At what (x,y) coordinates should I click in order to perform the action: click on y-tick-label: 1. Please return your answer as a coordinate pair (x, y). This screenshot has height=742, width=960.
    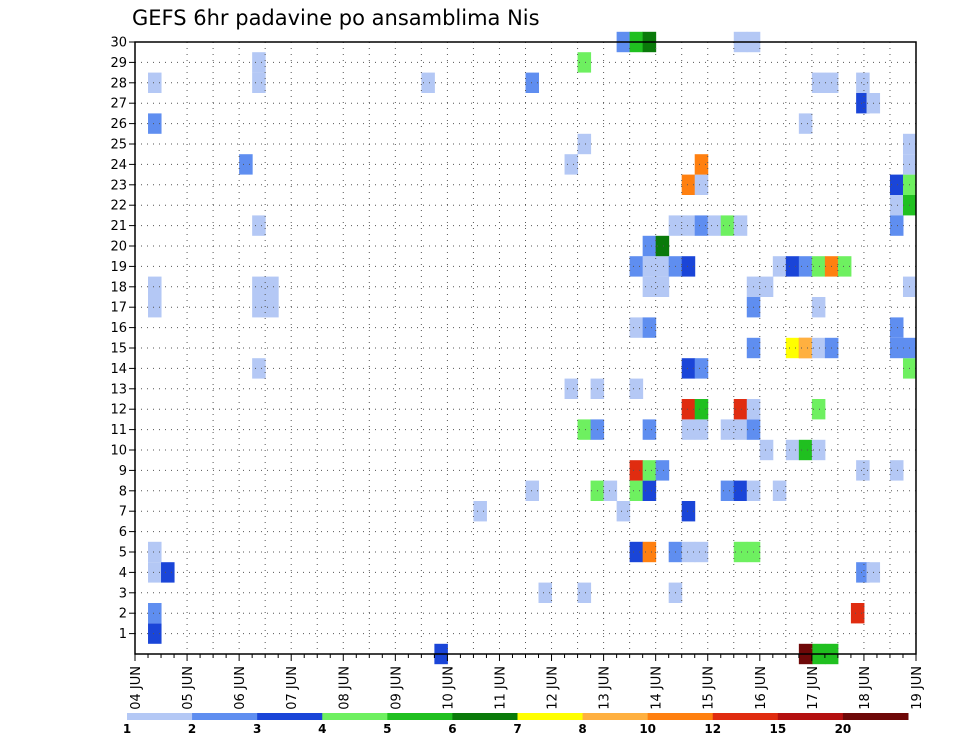
    Looking at the image, I should click on (123, 634).